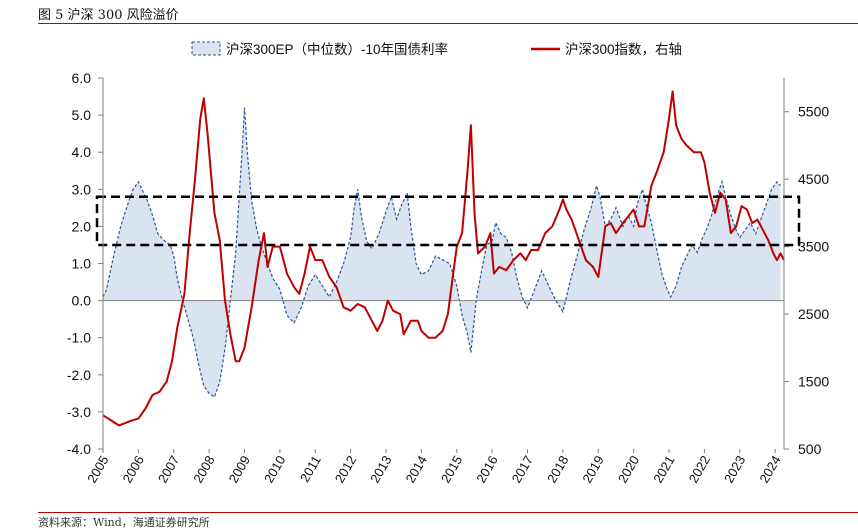 The height and width of the screenshot is (530, 858). I want to click on left-tick-label: 2.0, so click(82, 226).